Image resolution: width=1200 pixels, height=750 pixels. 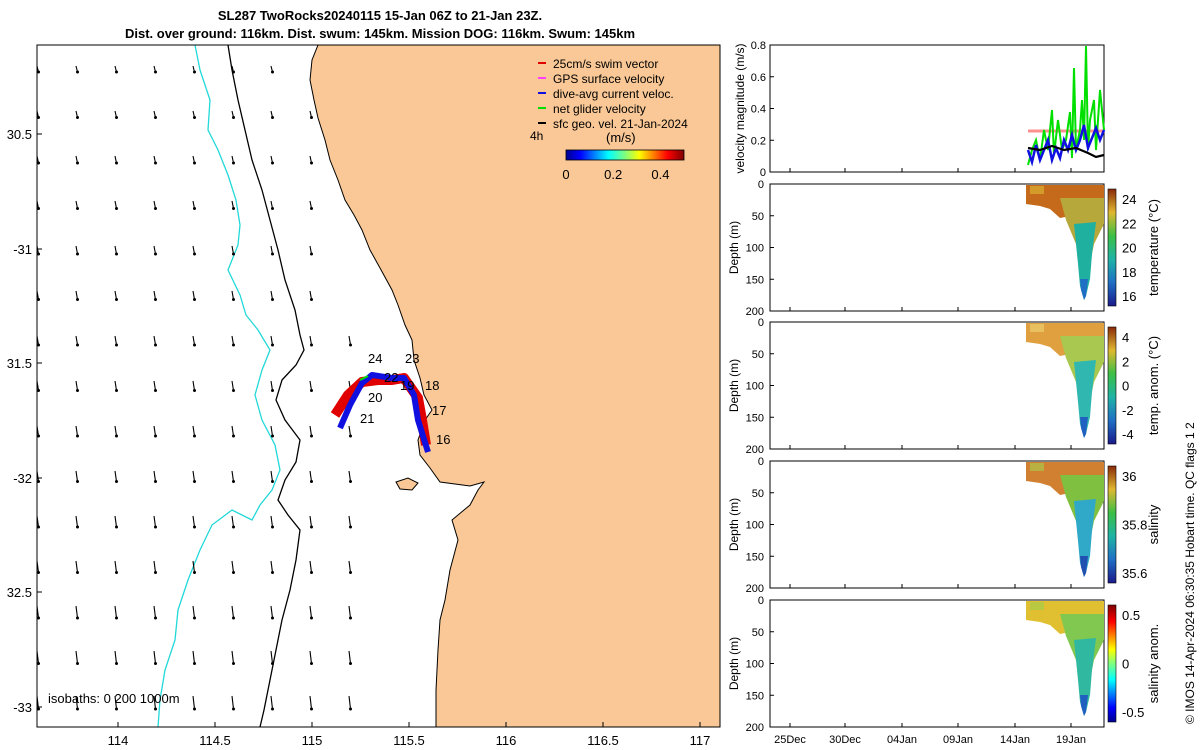 I want to click on salinity-cbar-label: salinity, so click(x=1153, y=524).